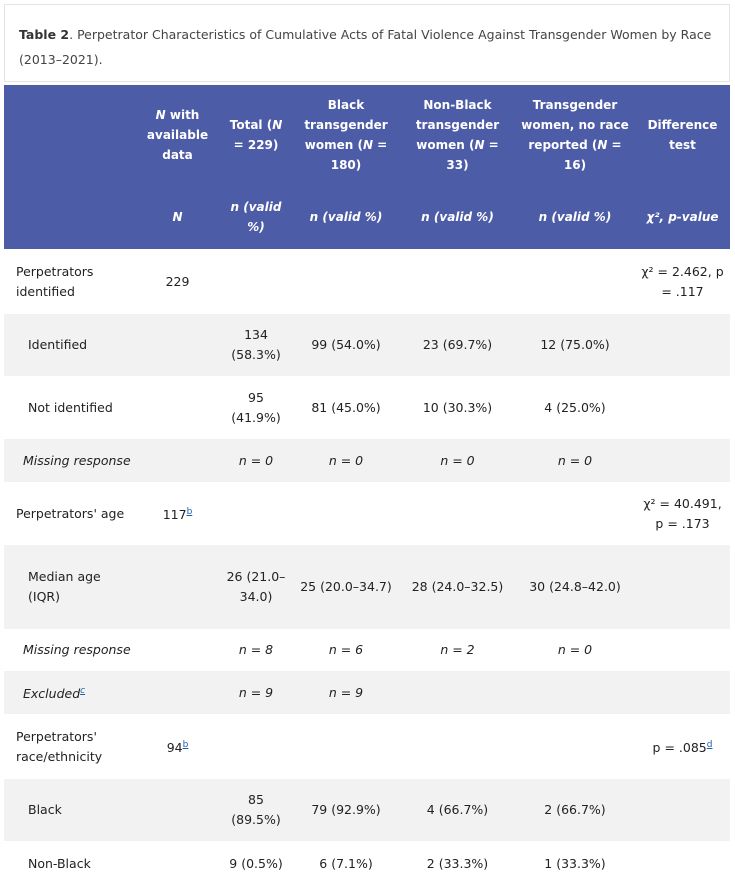  What do you see at coordinates (575, 863) in the screenshot?
I see `table-cell: 1 (33.3%)` at bounding box center [575, 863].